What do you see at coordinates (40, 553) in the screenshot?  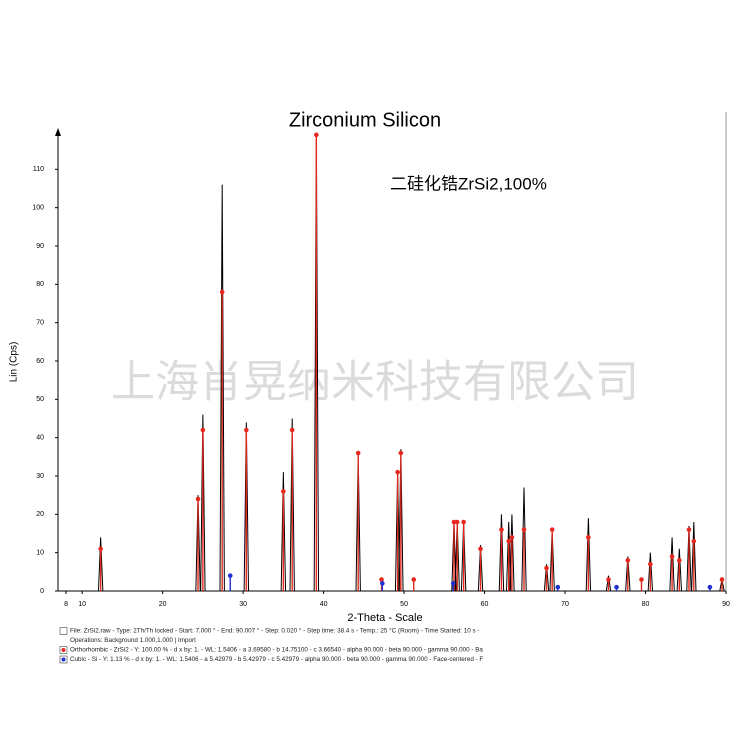 I see `y-tick-label: 10` at bounding box center [40, 553].